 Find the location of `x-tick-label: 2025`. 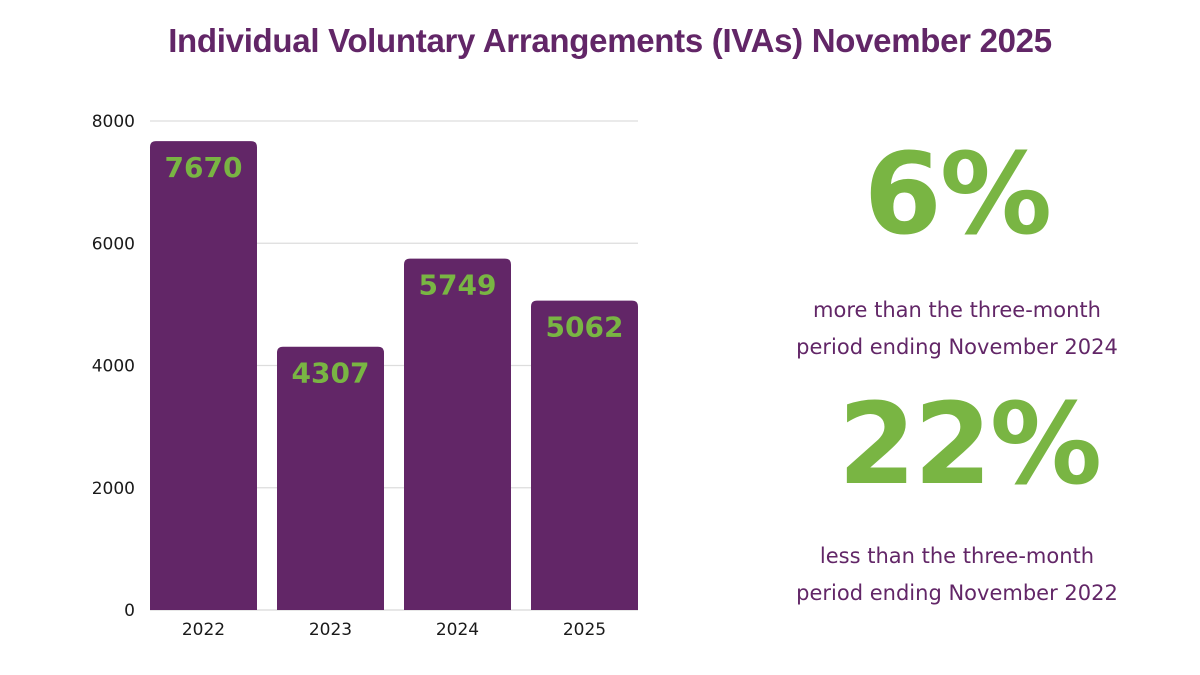

x-tick-label: 2025 is located at coordinates (584, 630).